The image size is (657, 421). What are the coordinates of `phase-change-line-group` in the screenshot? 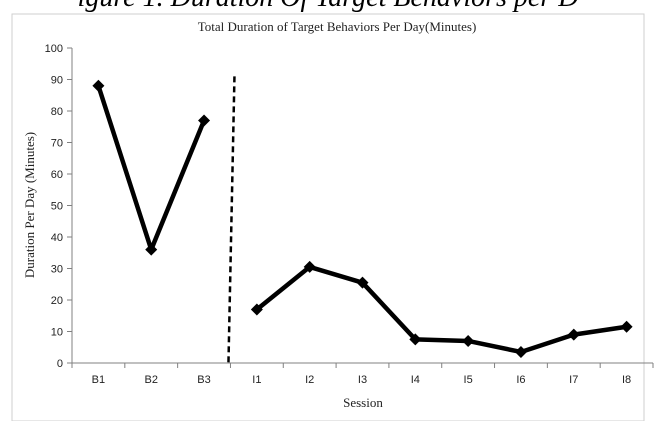 It's located at (231, 220).